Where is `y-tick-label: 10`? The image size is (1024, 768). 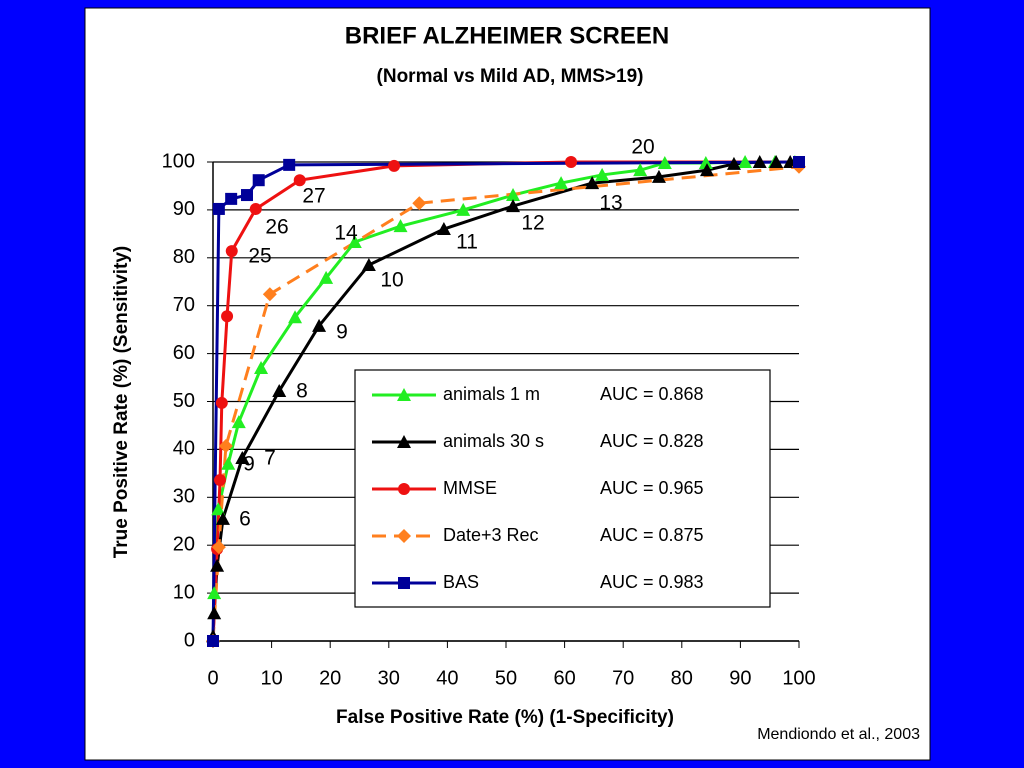 y-tick-label: 10 is located at coordinates (184, 592).